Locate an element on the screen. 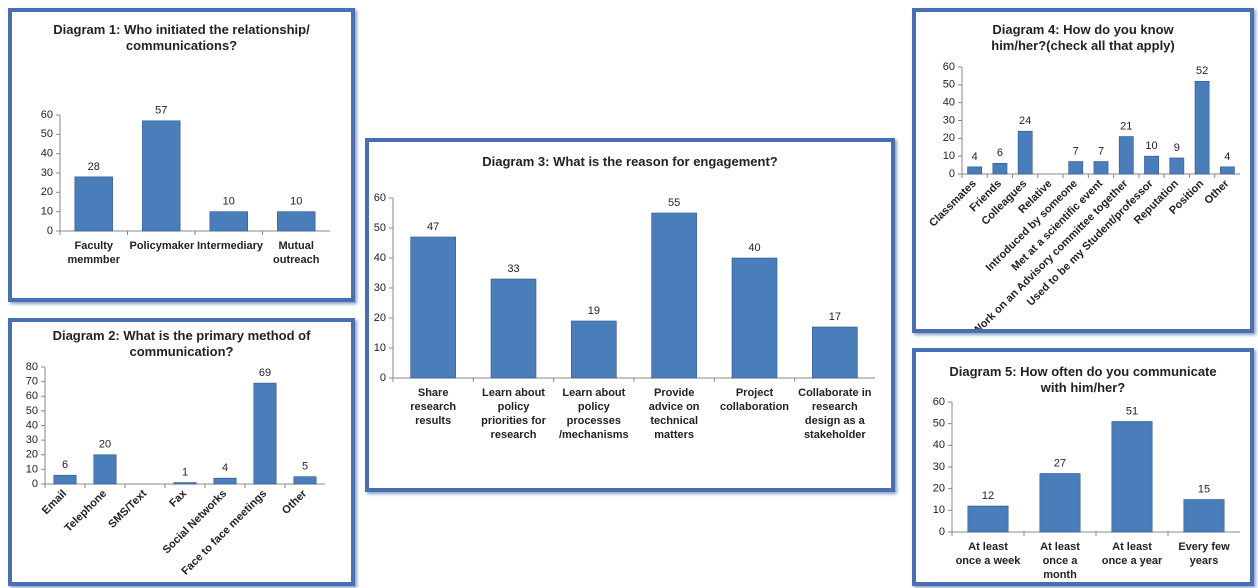 This screenshot has width=1258, height=588. data-label: 15 is located at coordinates (1204, 489).